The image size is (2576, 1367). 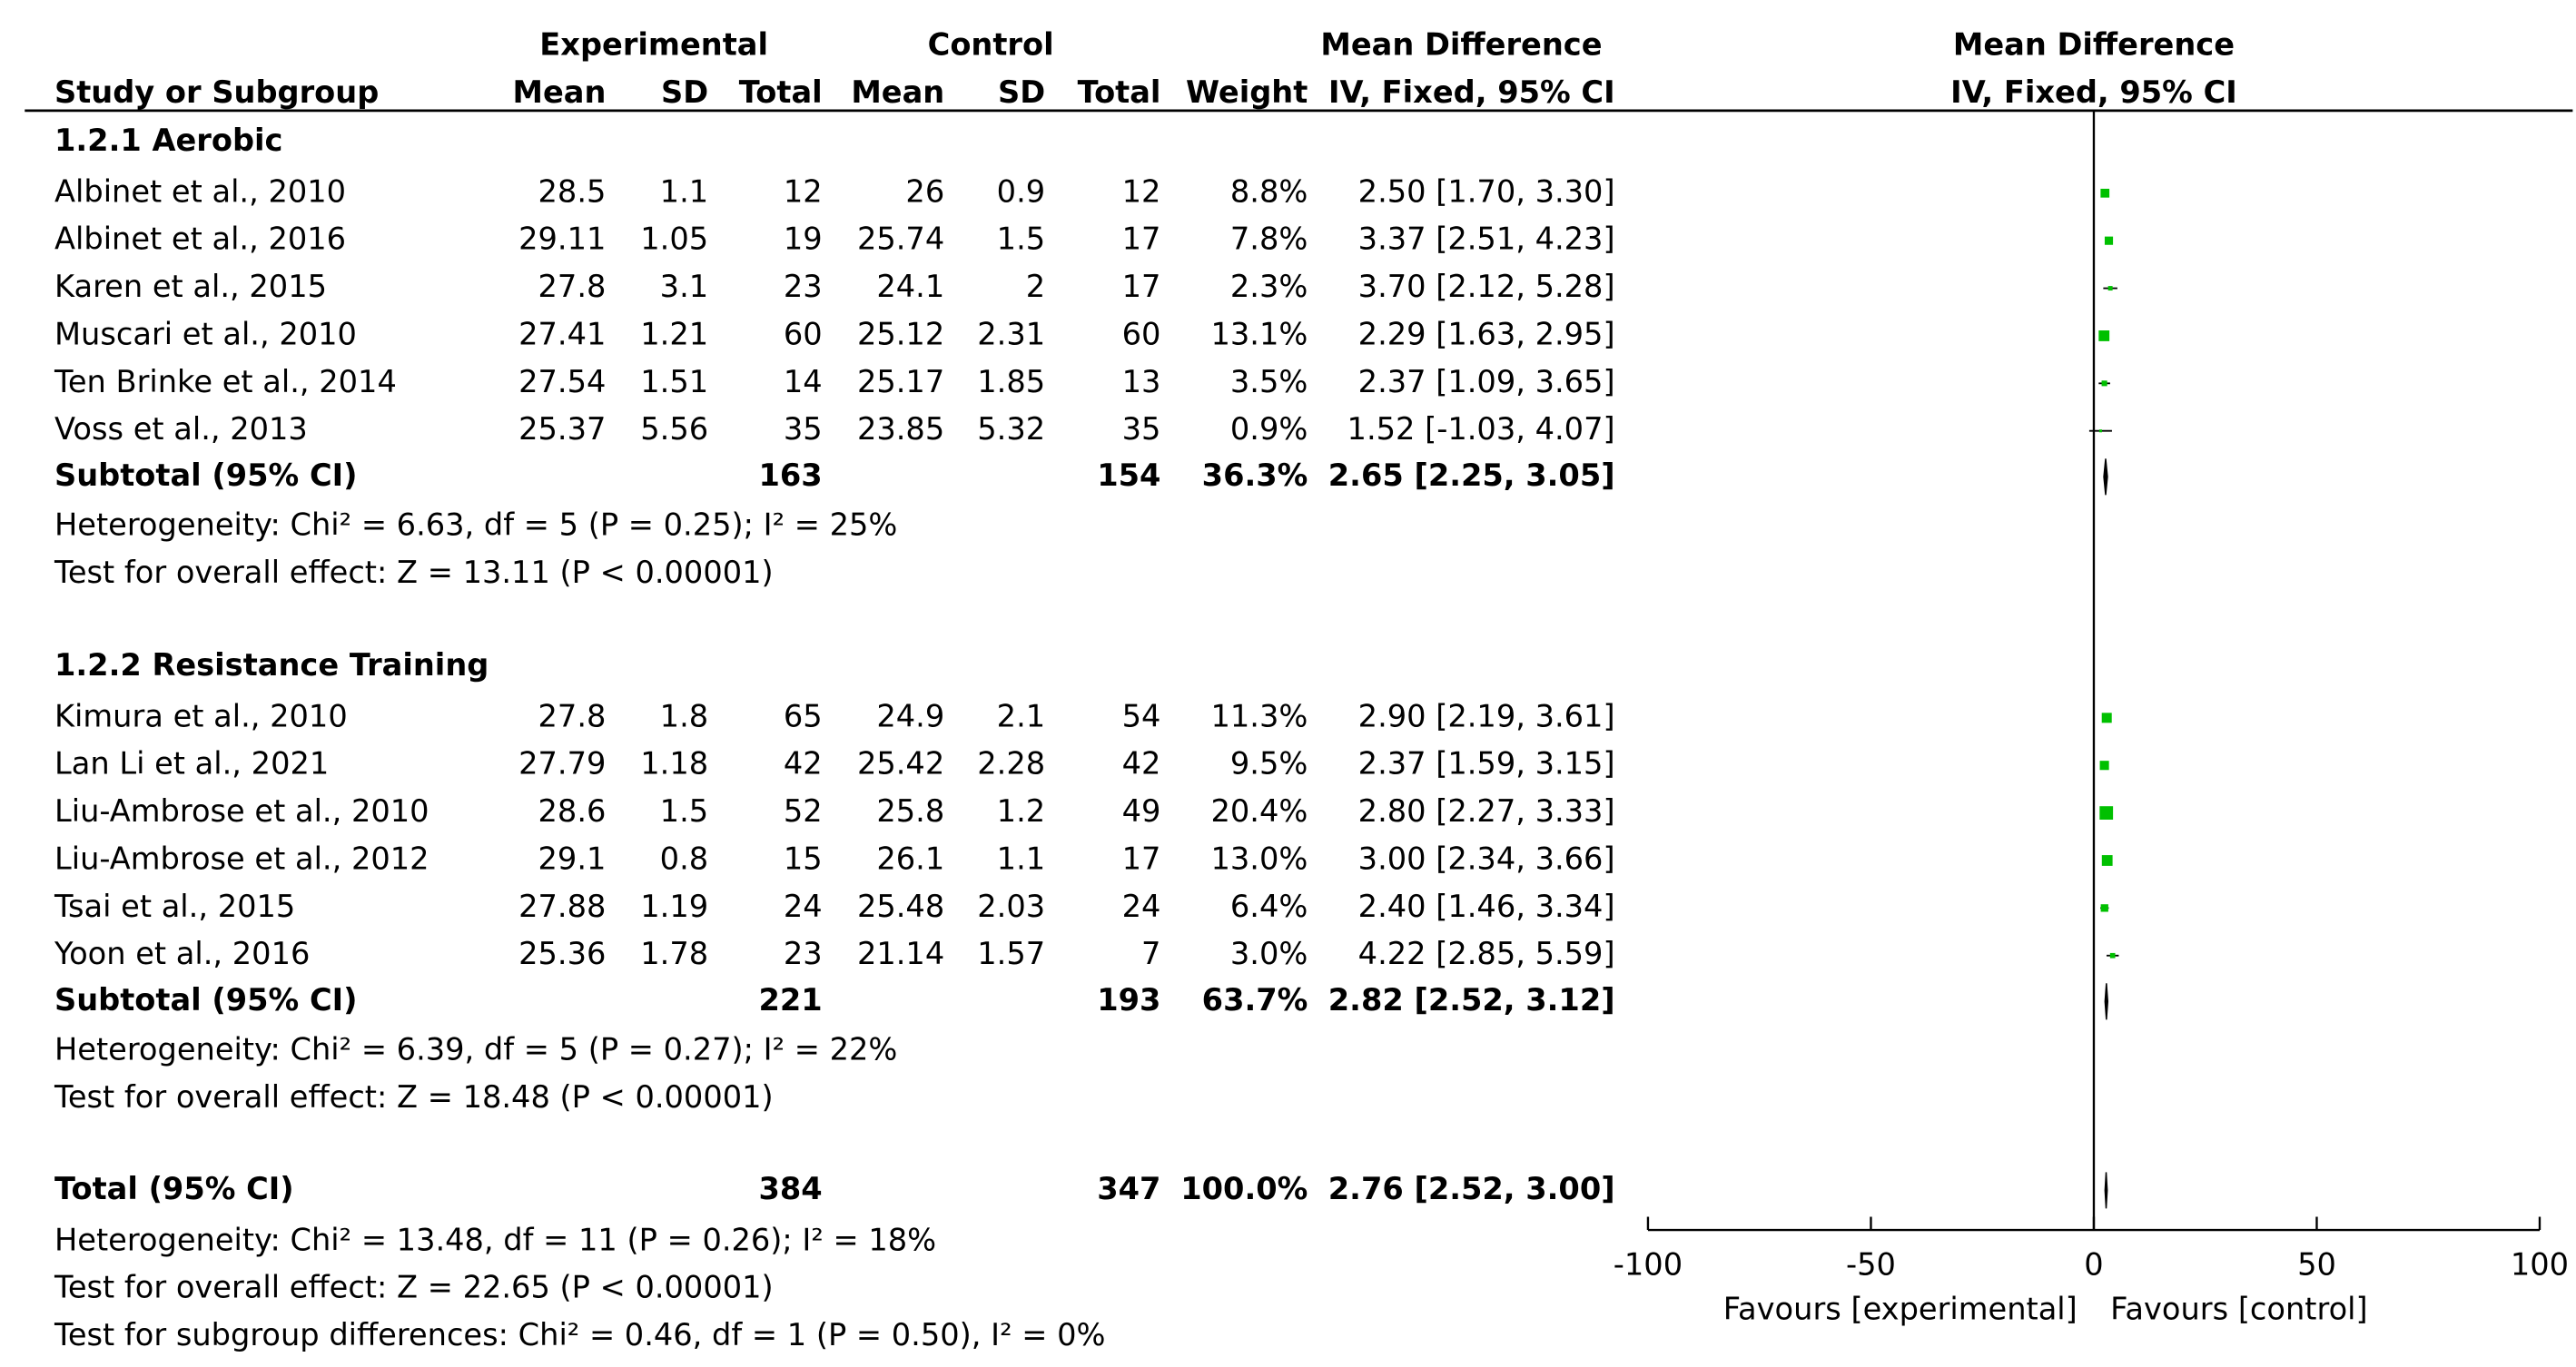 What do you see at coordinates (1011, 333) in the screenshot?
I see `study-ctl-sd: 2.31` at bounding box center [1011, 333].